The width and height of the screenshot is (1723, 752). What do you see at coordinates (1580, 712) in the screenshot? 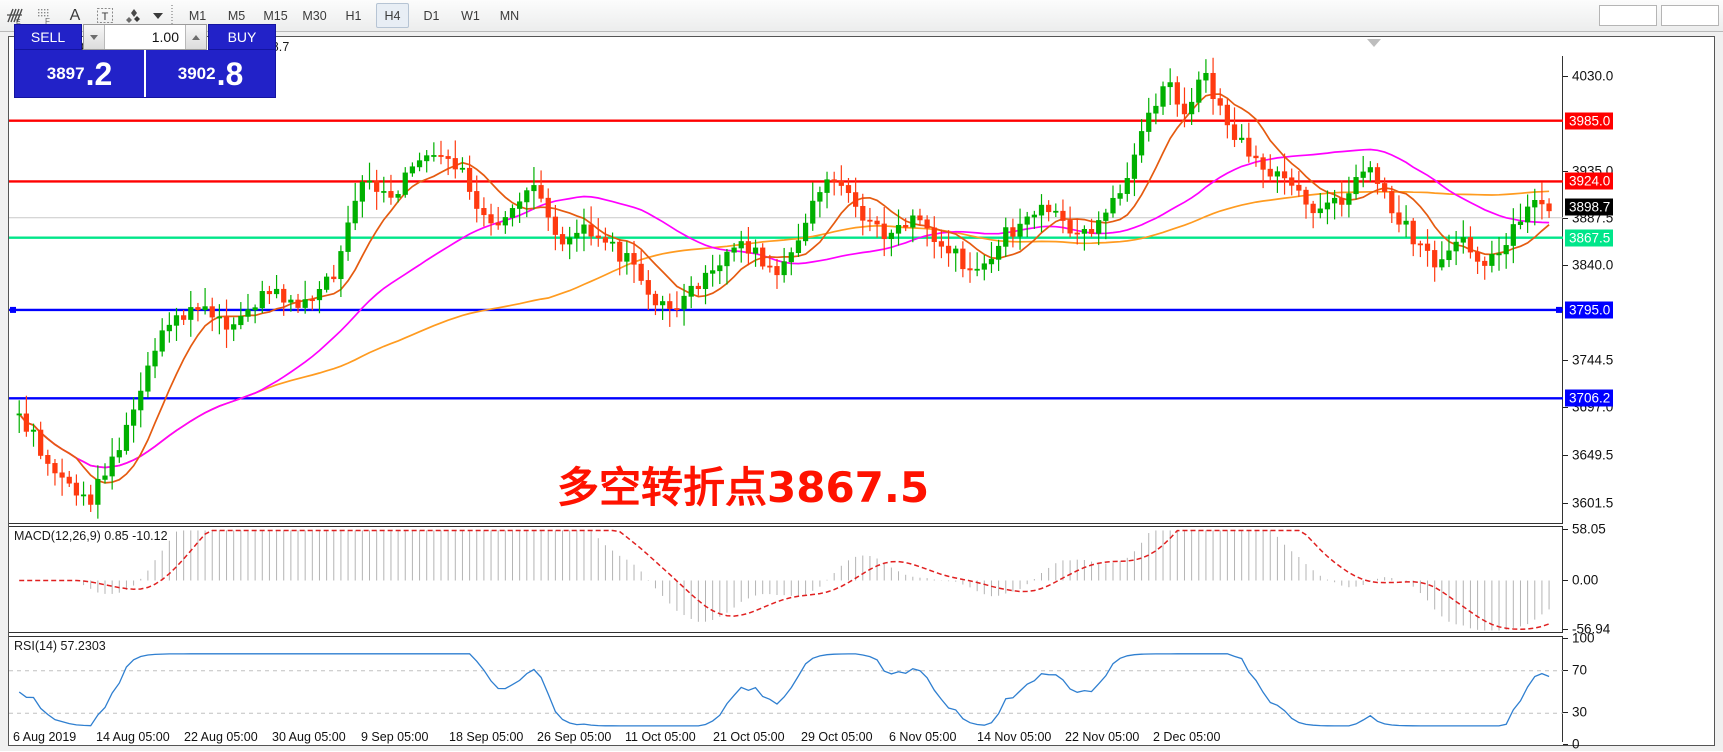
I see `rsi-tick-30: 30` at bounding box center [1580, 712].